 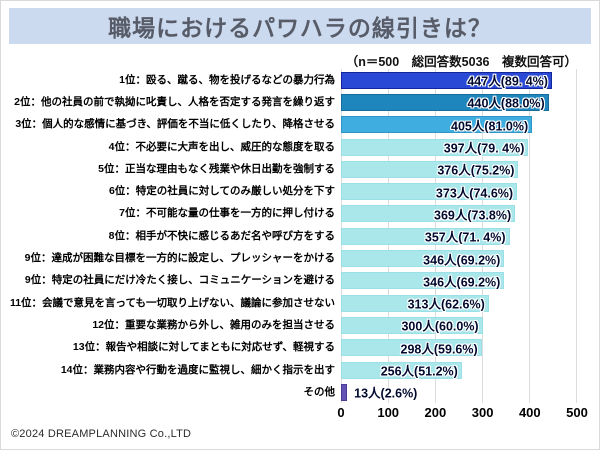 I want to click on bar-row: 12位：重要な業務から外し、雑用のみを担当させる 300人(60.0%), so click(x=292, y=325).